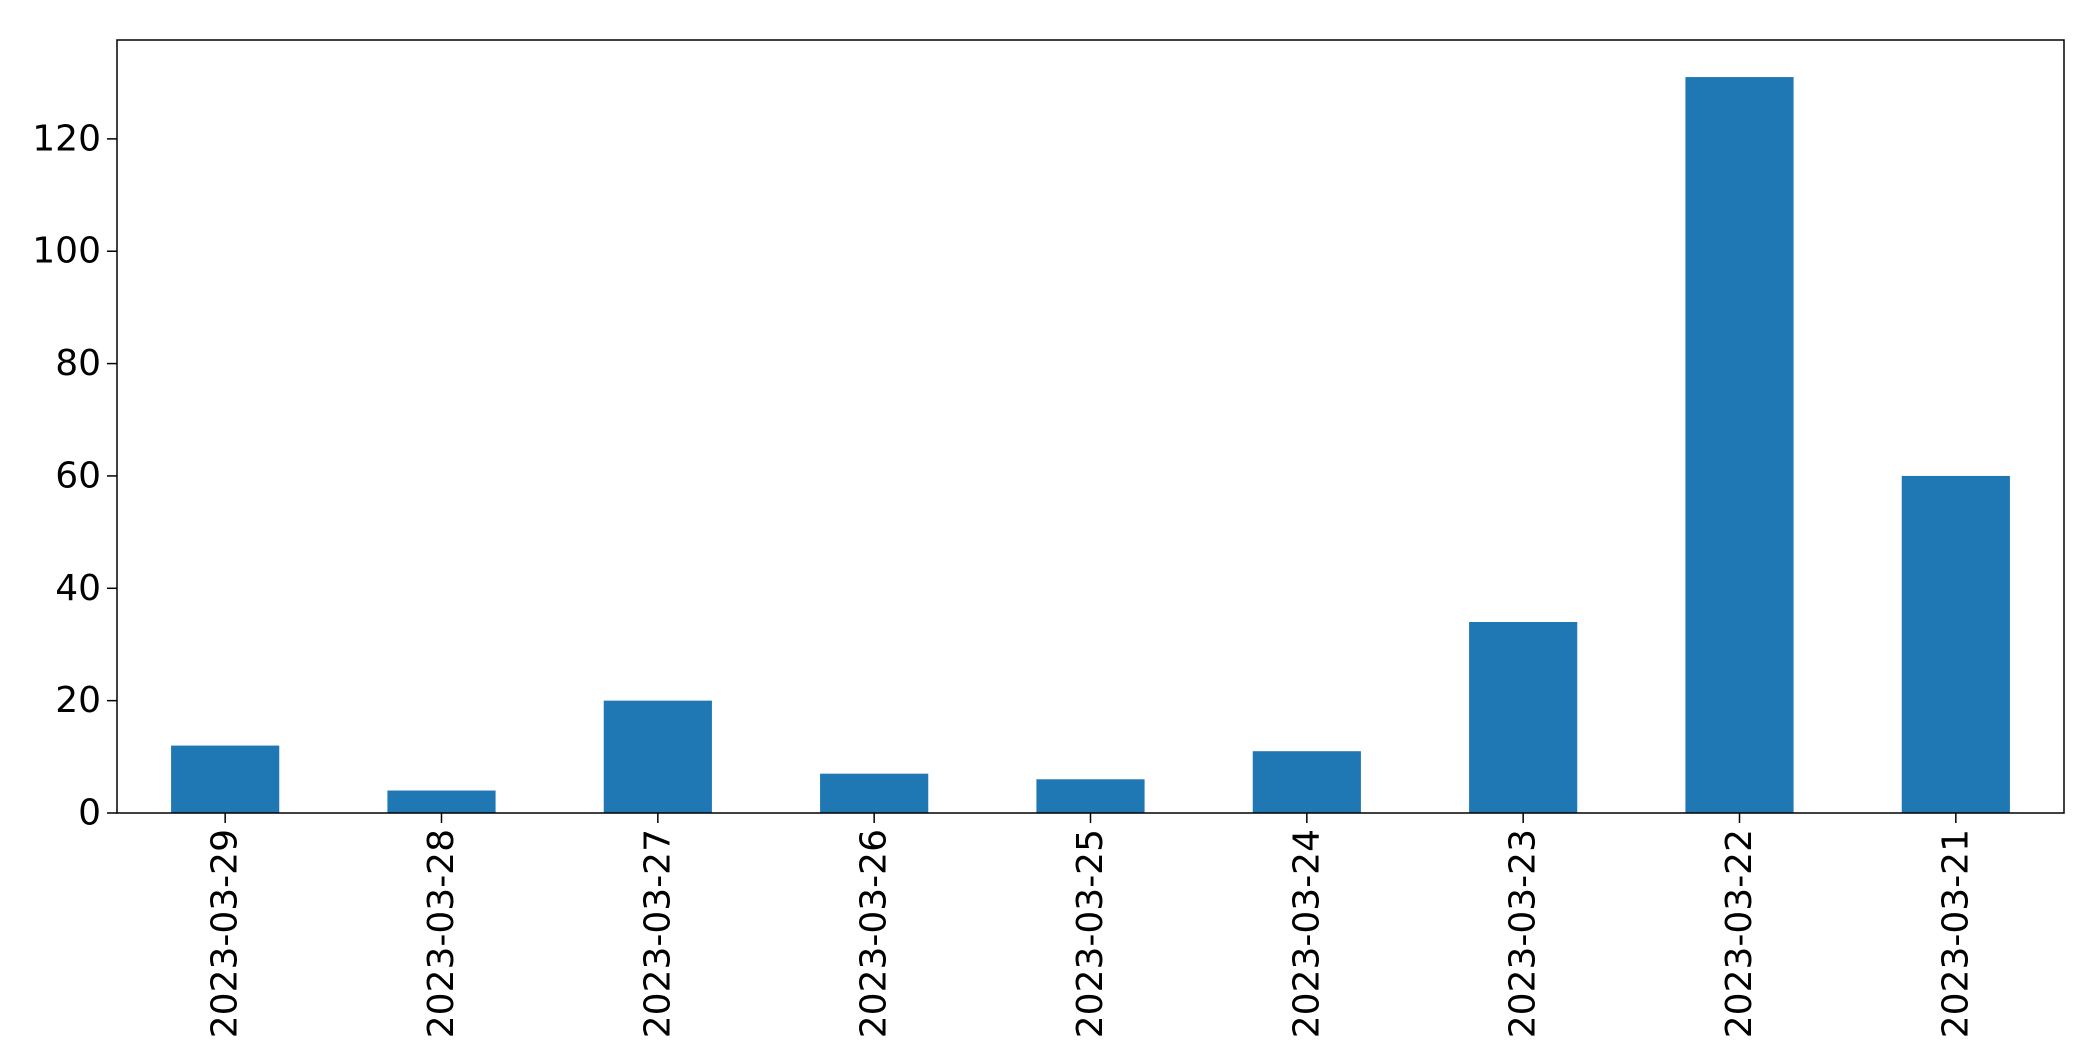 This screenshot has height=1061, width=2093. Describe the element at coordinates (1739, 933) in the screenshot. I see `x-tick-label: 2023-03-22` at that location.